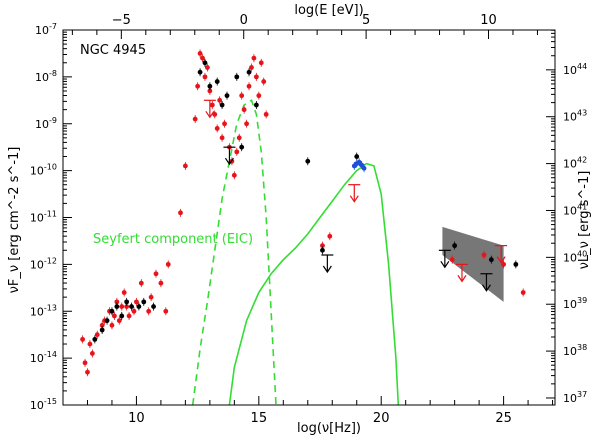 The height and width of the screenshot is (439, 600). Describe the element at coordinates (46, 76) in the screenshot. I see `y-tick-label: 10⁻⁸` at that location.